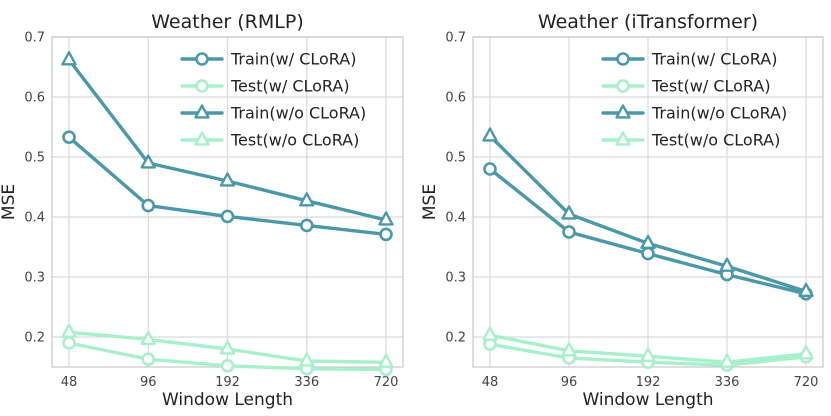  What do you see at coordinates (227, 22) in the screenshot?
I see `chart-title: Weather (RMLP)` at bounding box center [227, 22].